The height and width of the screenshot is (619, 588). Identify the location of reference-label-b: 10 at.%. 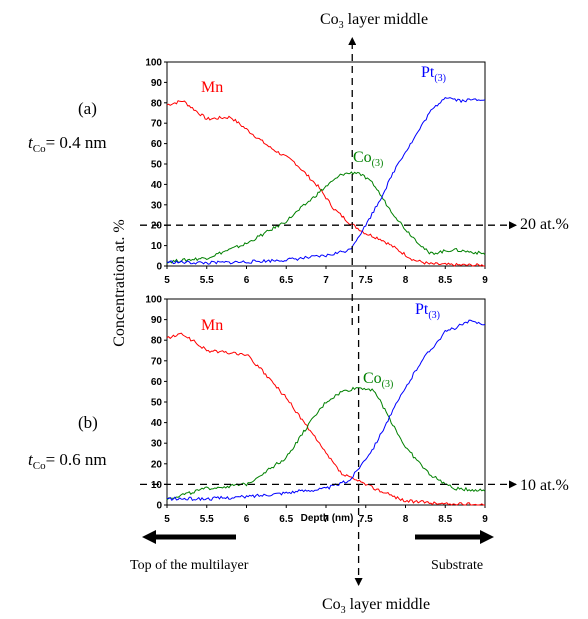
(544, 485).